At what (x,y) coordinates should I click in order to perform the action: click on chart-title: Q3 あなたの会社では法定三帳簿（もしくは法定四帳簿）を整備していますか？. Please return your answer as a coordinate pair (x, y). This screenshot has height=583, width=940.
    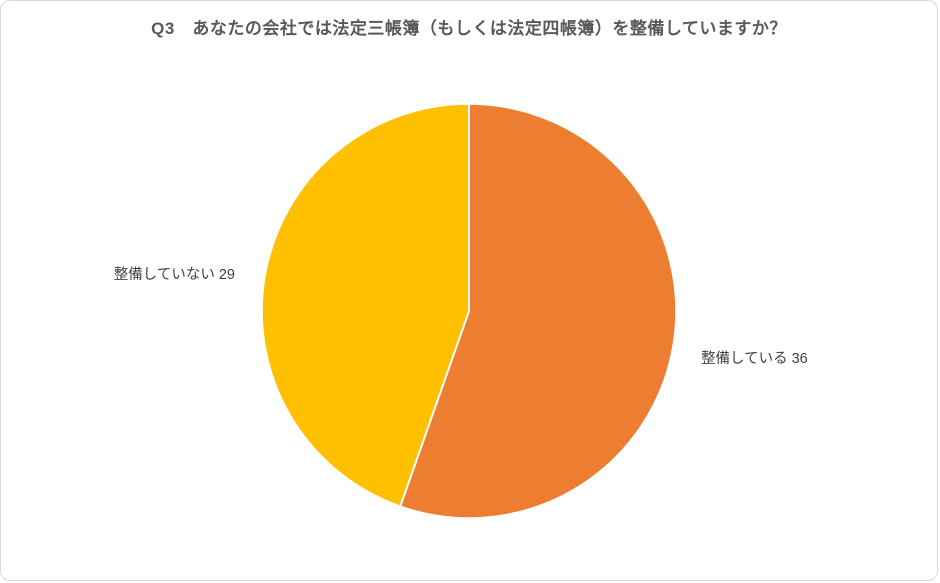
    Looking at the image, I should click on (469, 28).